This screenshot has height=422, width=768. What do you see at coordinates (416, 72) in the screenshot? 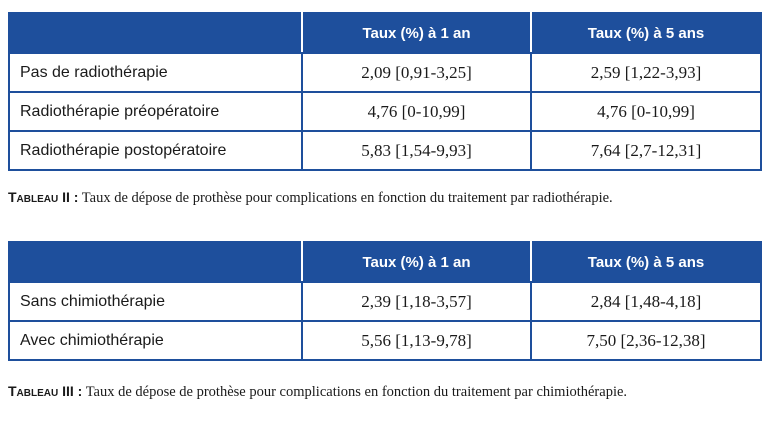
I see `rate-1-year-value: 2,09 [0,91-3,25]` at bounding box center [416, 72].